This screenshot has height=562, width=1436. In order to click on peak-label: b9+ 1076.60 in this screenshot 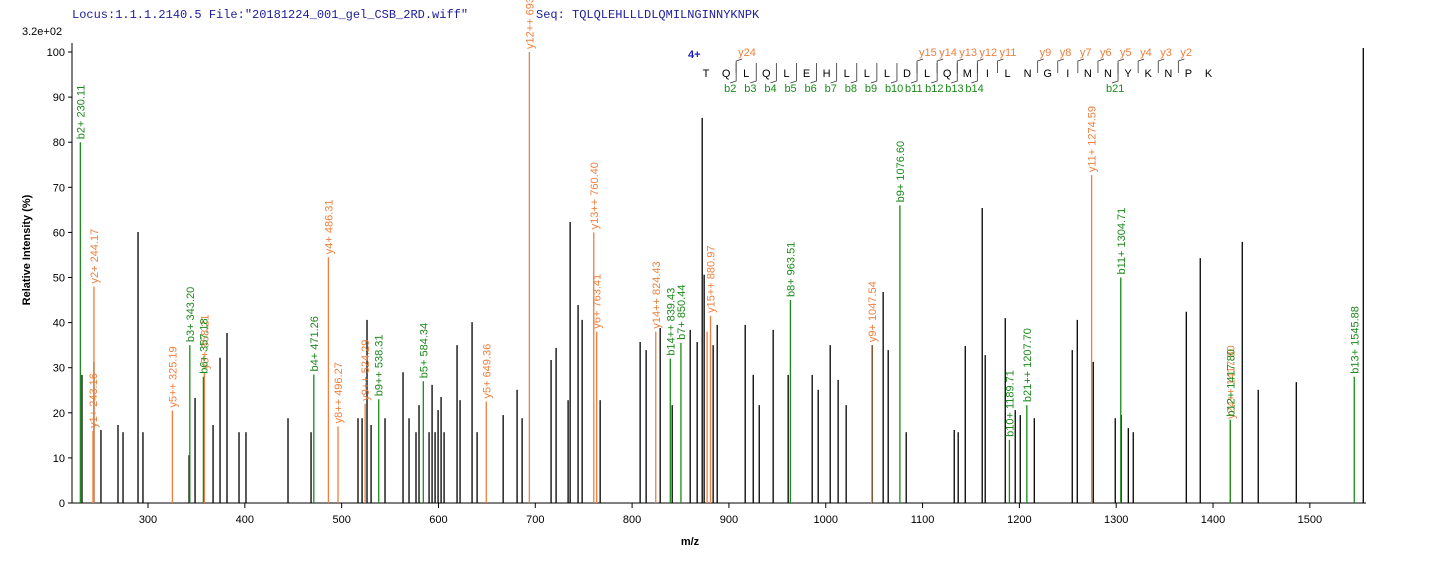, I will do `click(901, 171)`.